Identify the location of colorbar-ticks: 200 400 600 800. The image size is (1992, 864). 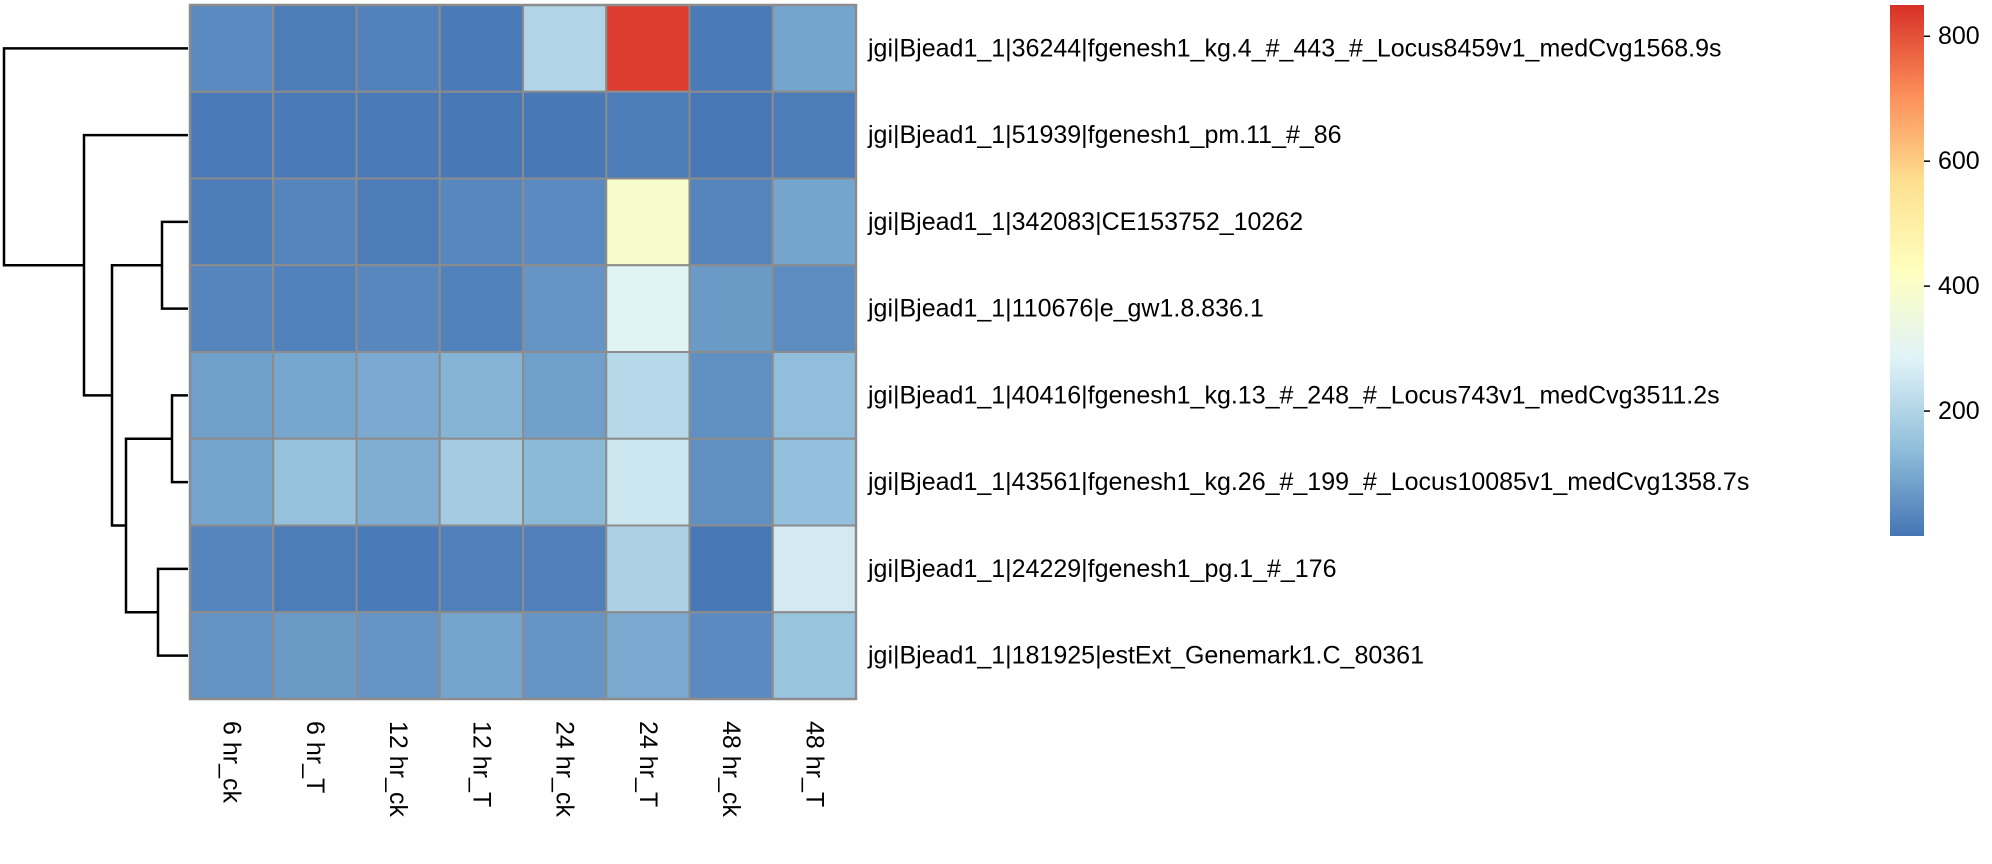
(1952, 223).